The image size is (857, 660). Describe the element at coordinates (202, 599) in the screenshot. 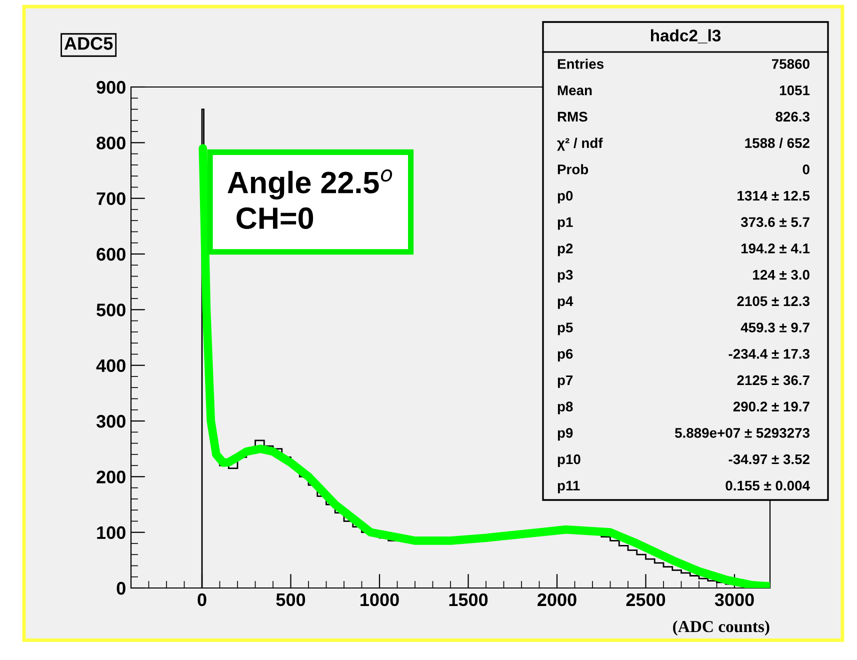

I see `x-tick-label: 0` at that location.